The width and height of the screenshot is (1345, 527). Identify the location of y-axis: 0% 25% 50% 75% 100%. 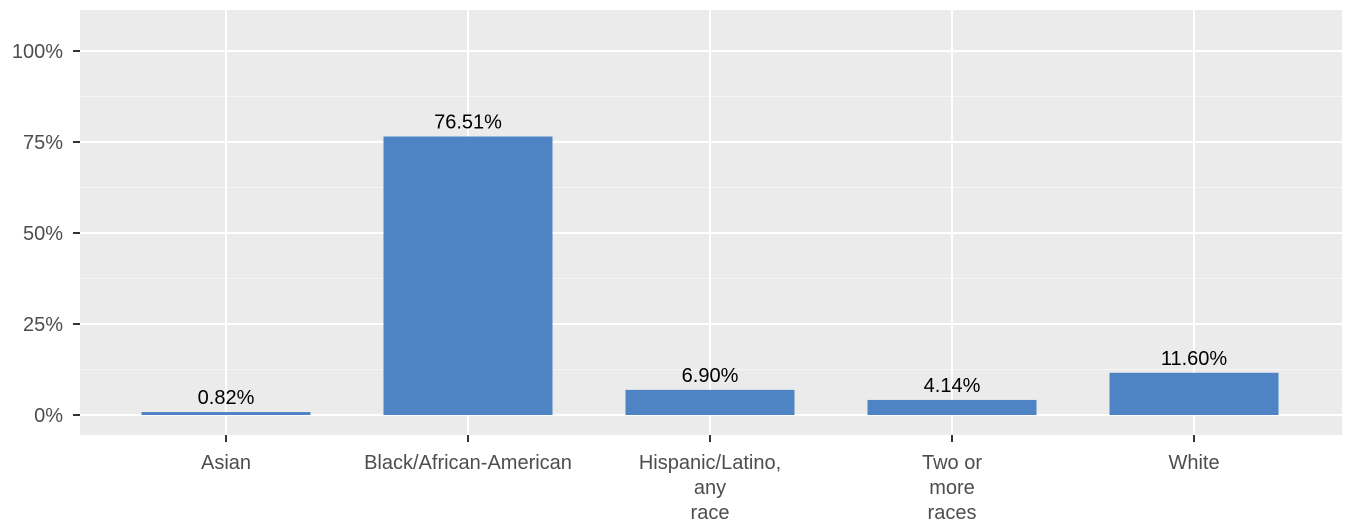
(46, 234).